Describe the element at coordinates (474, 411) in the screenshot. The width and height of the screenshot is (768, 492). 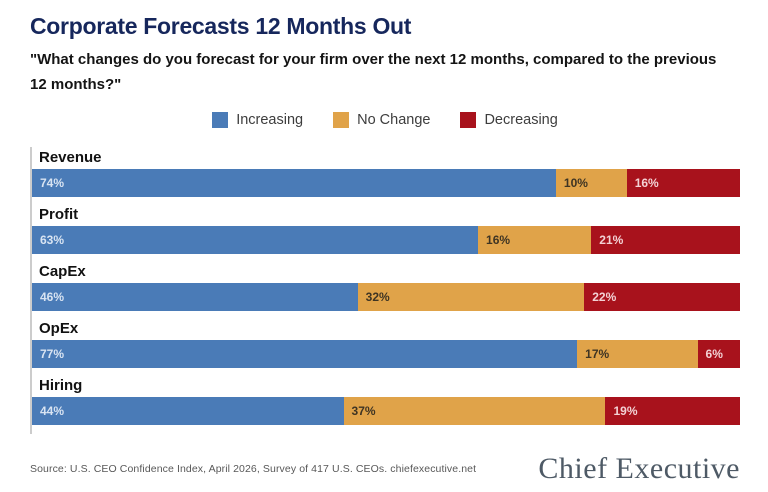
I see `bar-segment-no-change: 37%` at that location.